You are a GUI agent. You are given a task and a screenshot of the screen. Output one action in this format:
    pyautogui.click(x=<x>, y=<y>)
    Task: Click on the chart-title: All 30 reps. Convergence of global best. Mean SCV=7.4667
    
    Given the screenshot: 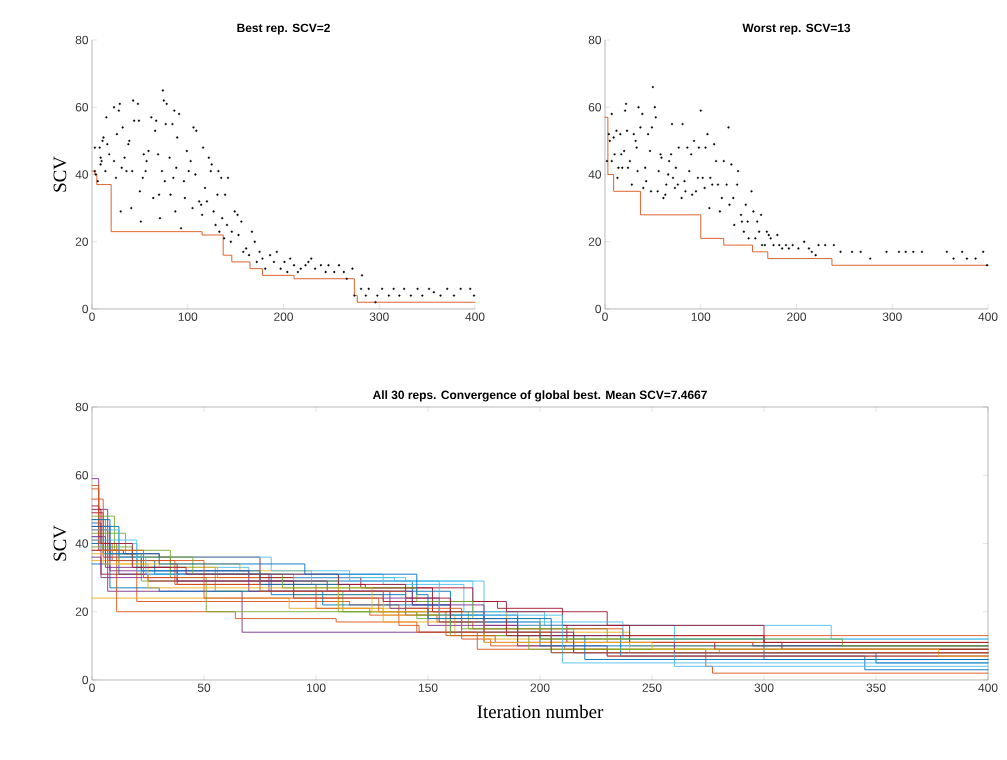 What is the action you would take?
    pyautogui.click(x=539, y=396)
    